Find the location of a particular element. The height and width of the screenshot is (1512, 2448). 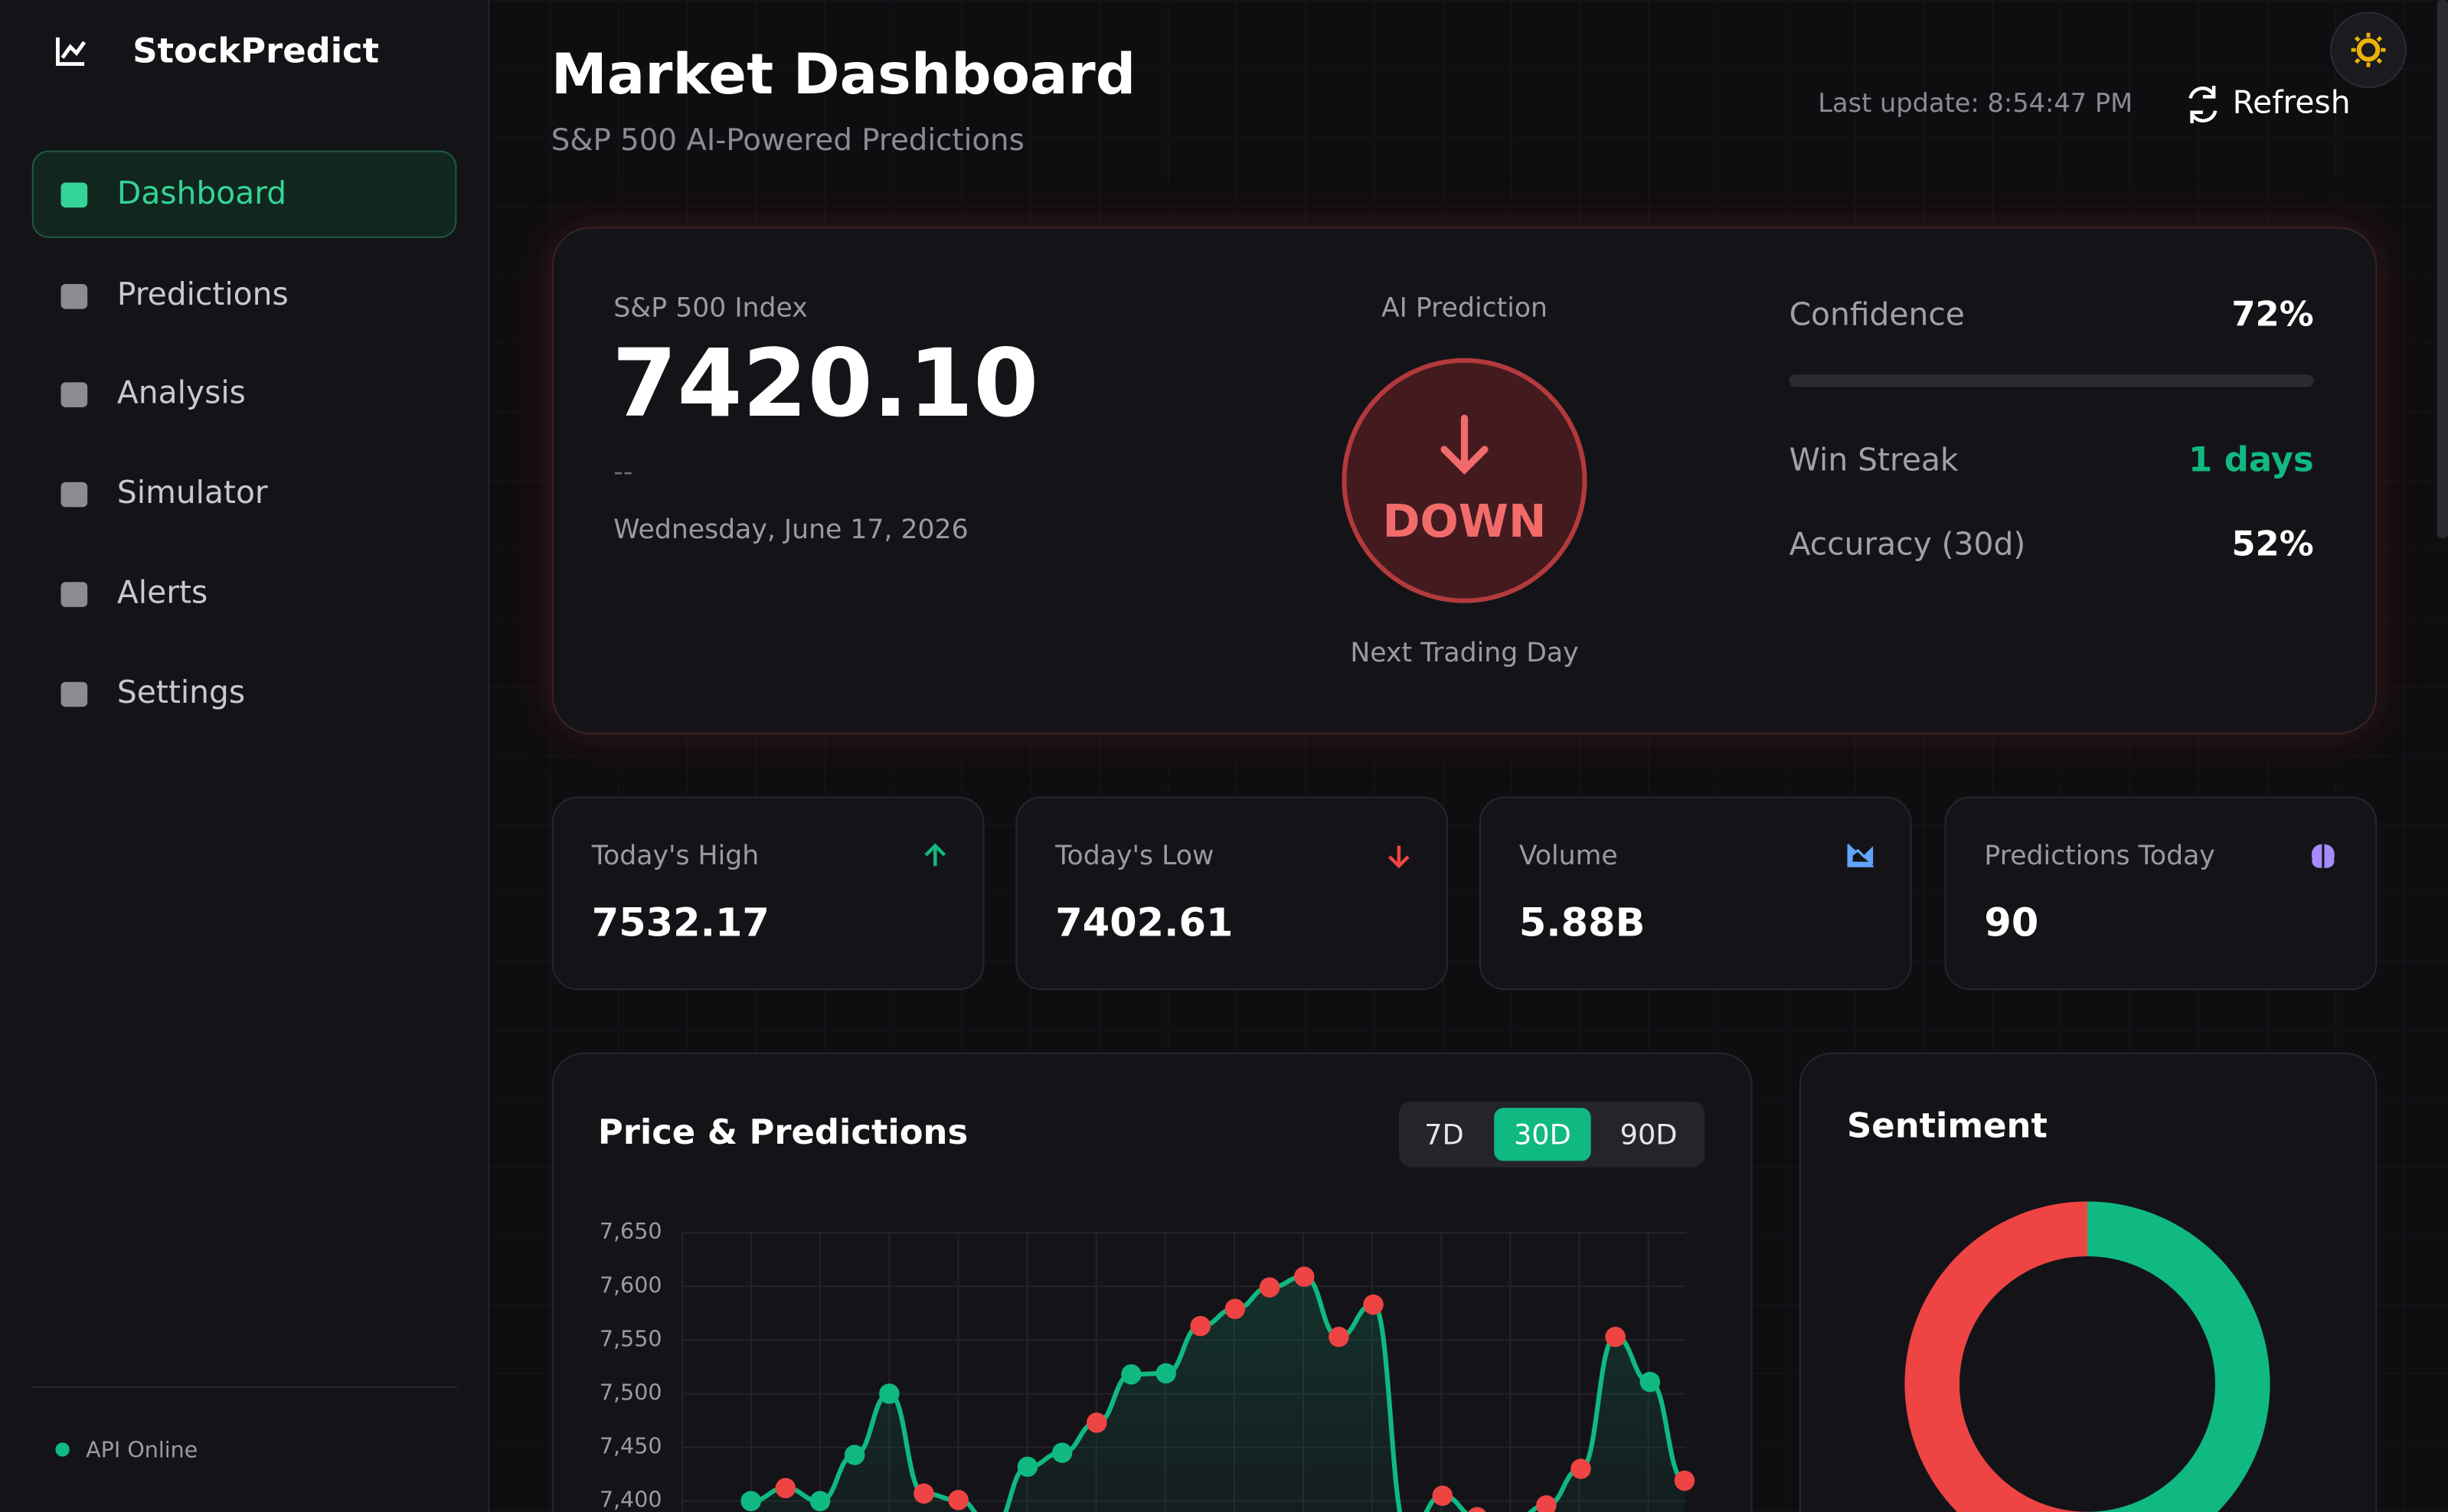

status-dot is located at coordinates (63, 1449).